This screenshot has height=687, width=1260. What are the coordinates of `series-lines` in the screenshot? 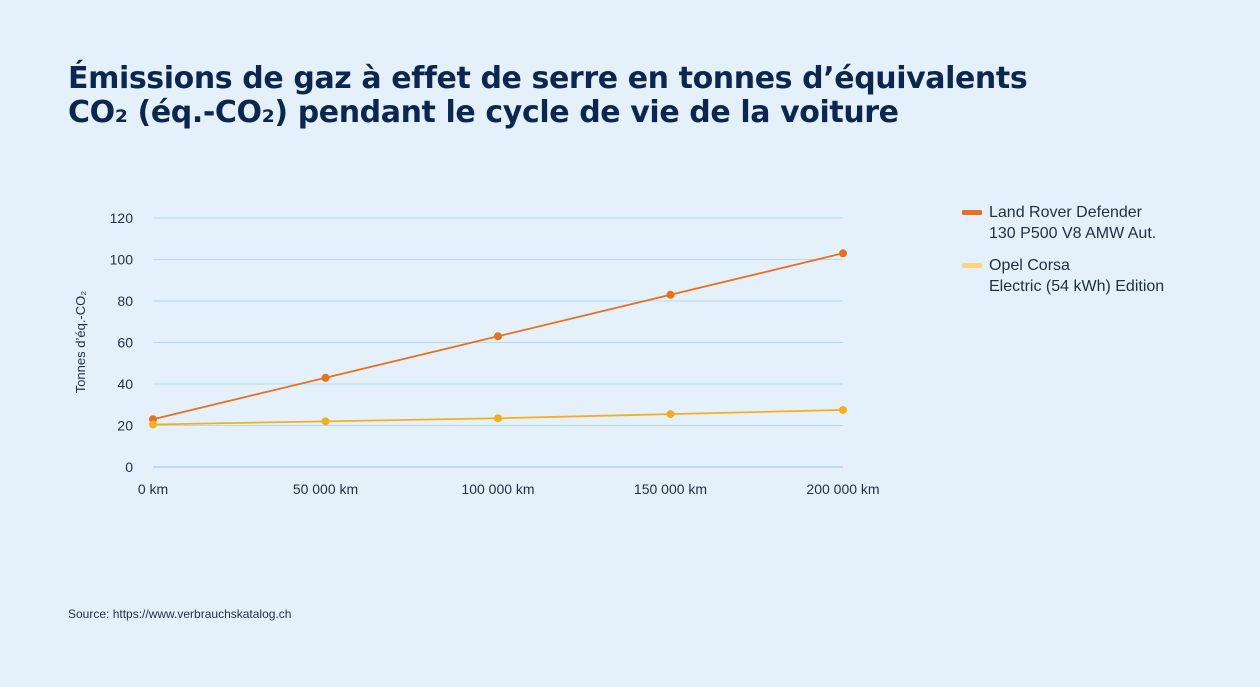 It's located at (498, 339).